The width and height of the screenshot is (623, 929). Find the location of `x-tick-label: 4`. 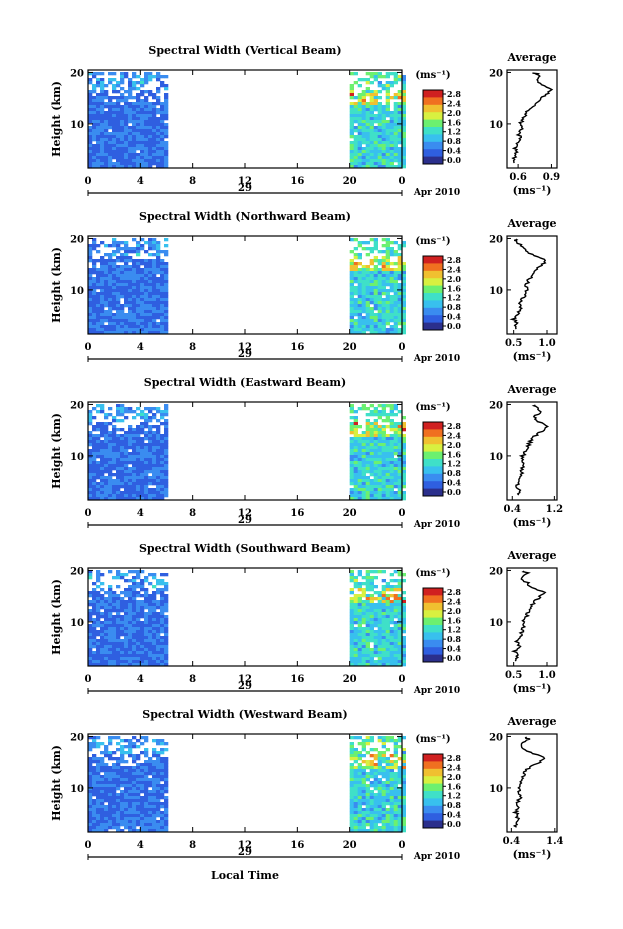

x-tick-label: 4 is located at coordinates (140, 679).